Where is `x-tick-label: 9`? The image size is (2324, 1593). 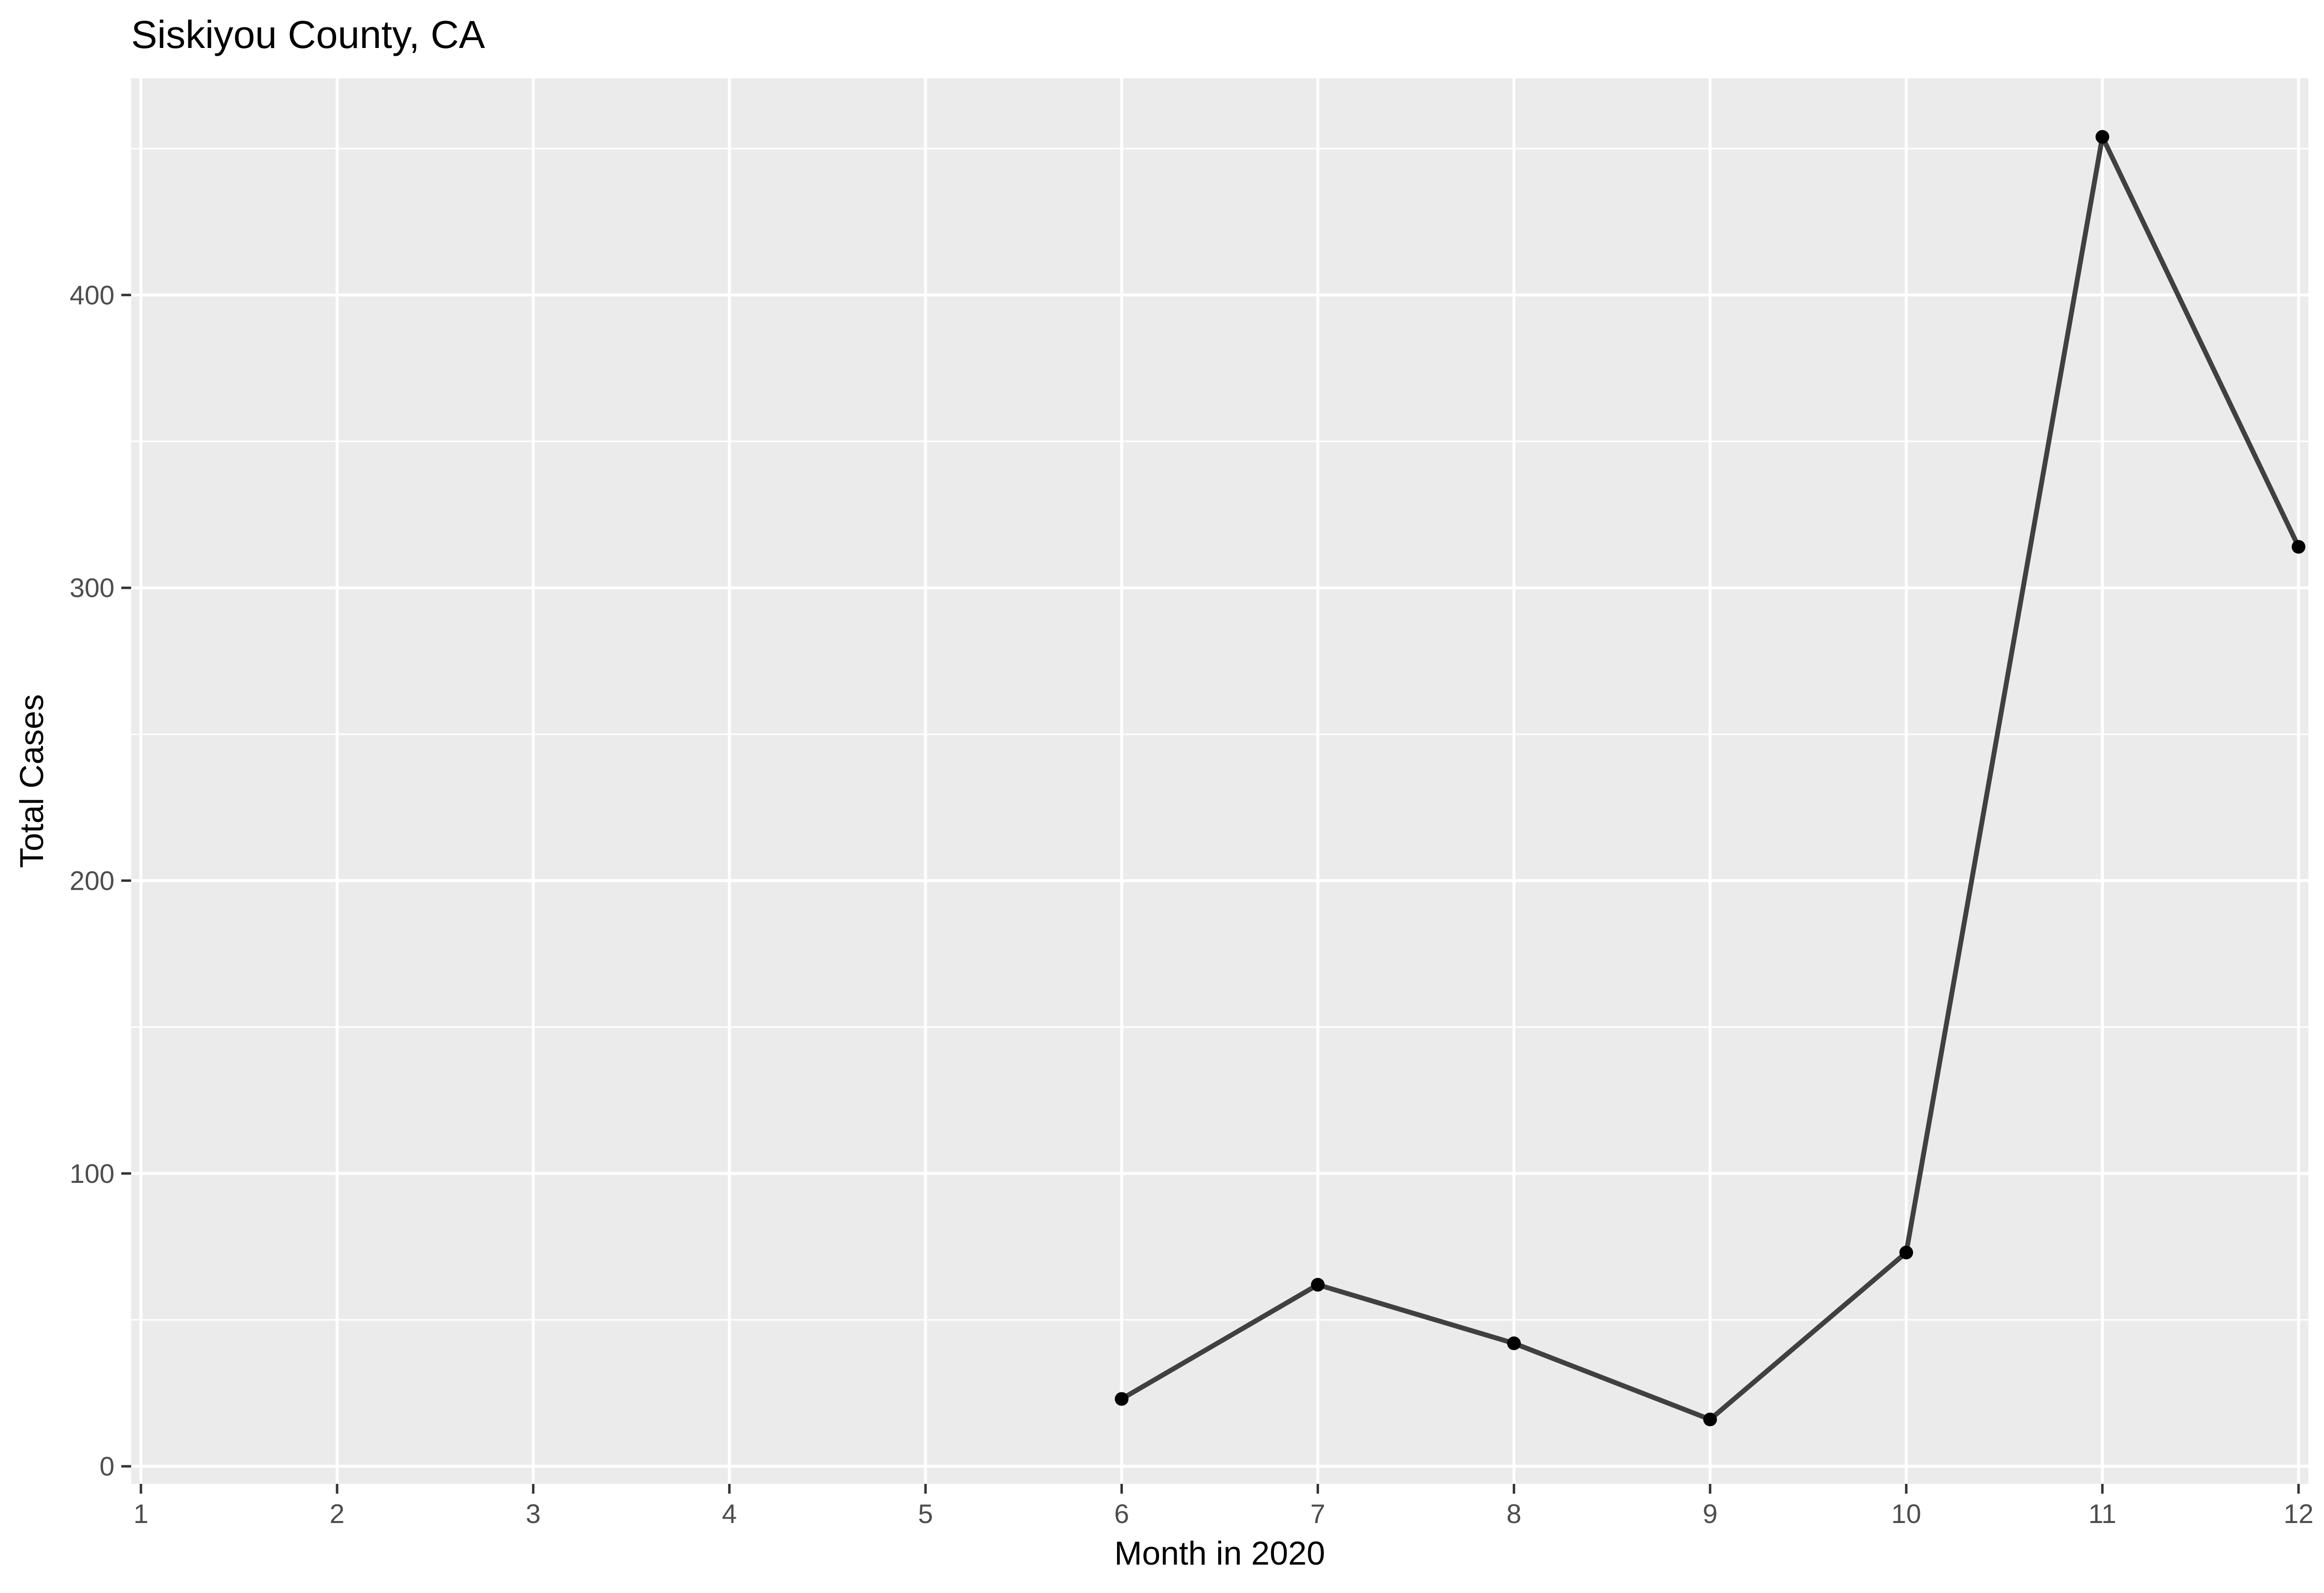 x-tick-label: 9 is located at coordinates (1711, 1514).